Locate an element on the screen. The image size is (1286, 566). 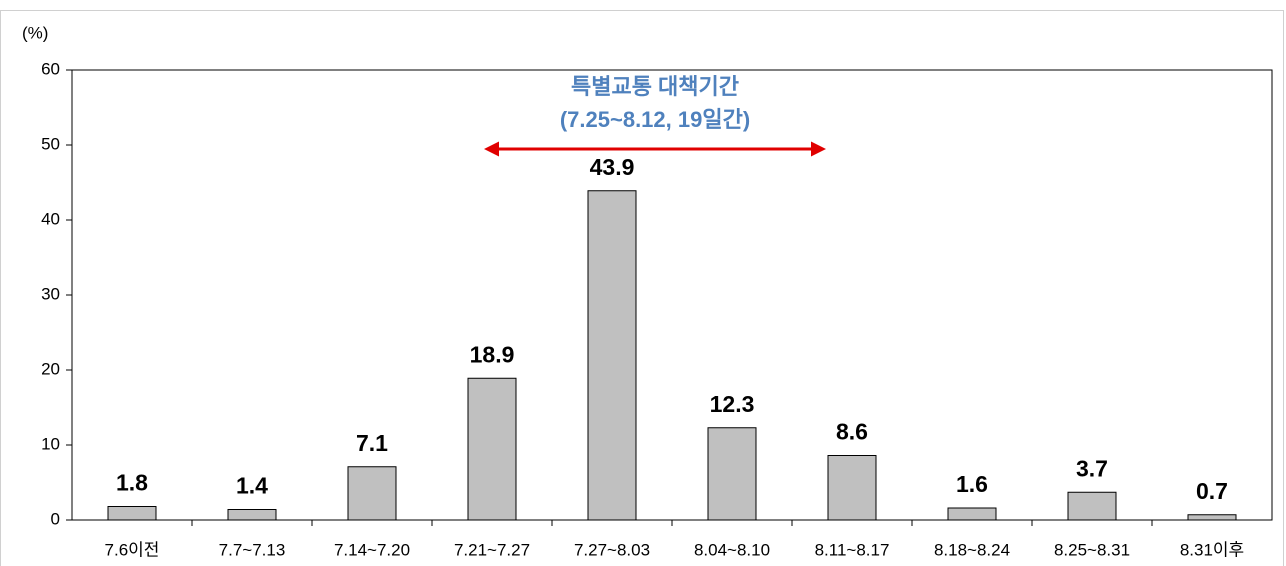
value-label: 1.8 is located at coordinates (132, 483).